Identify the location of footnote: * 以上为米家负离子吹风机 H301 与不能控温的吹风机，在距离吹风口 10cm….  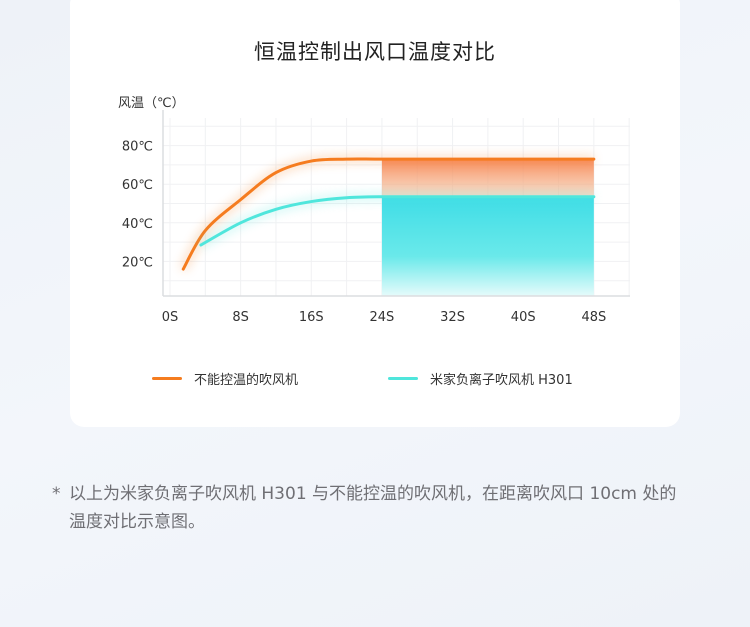
(372, 508).